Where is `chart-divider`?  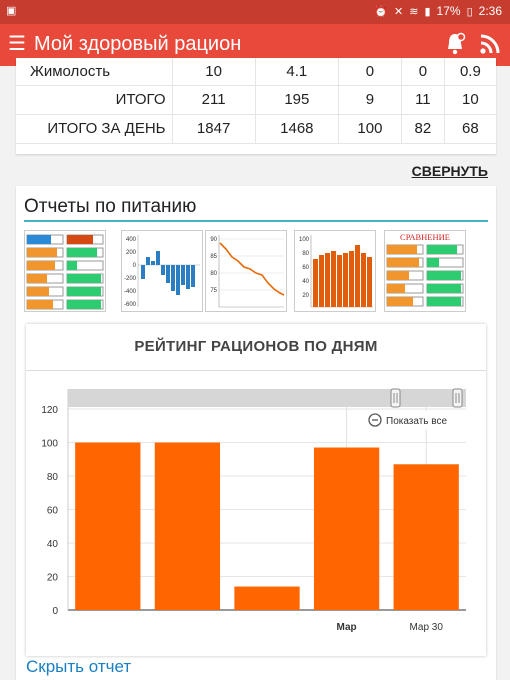 chart-divider is located at coordinates (256, 370).